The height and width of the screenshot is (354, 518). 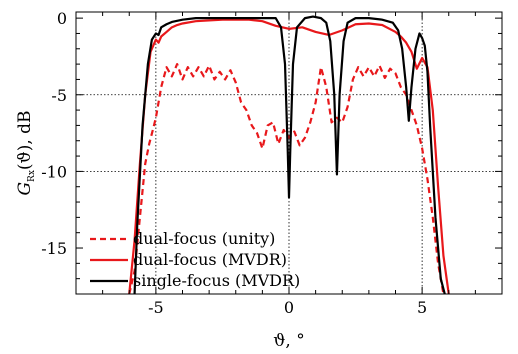 I want to click on x-tick-label: 0, so click(x=289, y=307).